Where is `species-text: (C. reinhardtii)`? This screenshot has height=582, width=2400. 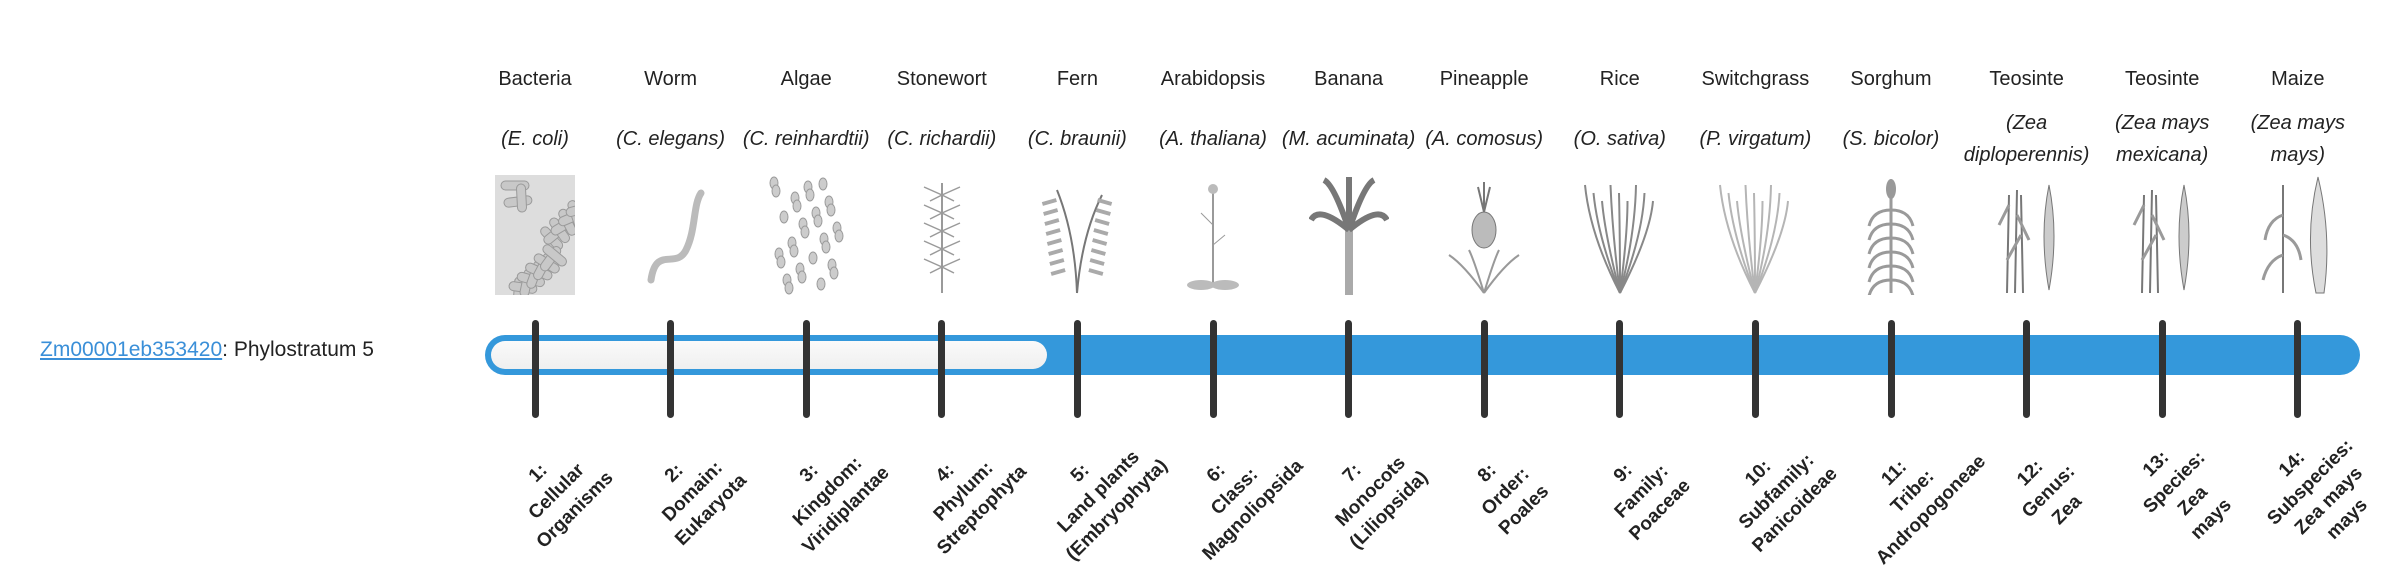 species-text: (C. reinhardtii) is located at coordinates (806, 139).